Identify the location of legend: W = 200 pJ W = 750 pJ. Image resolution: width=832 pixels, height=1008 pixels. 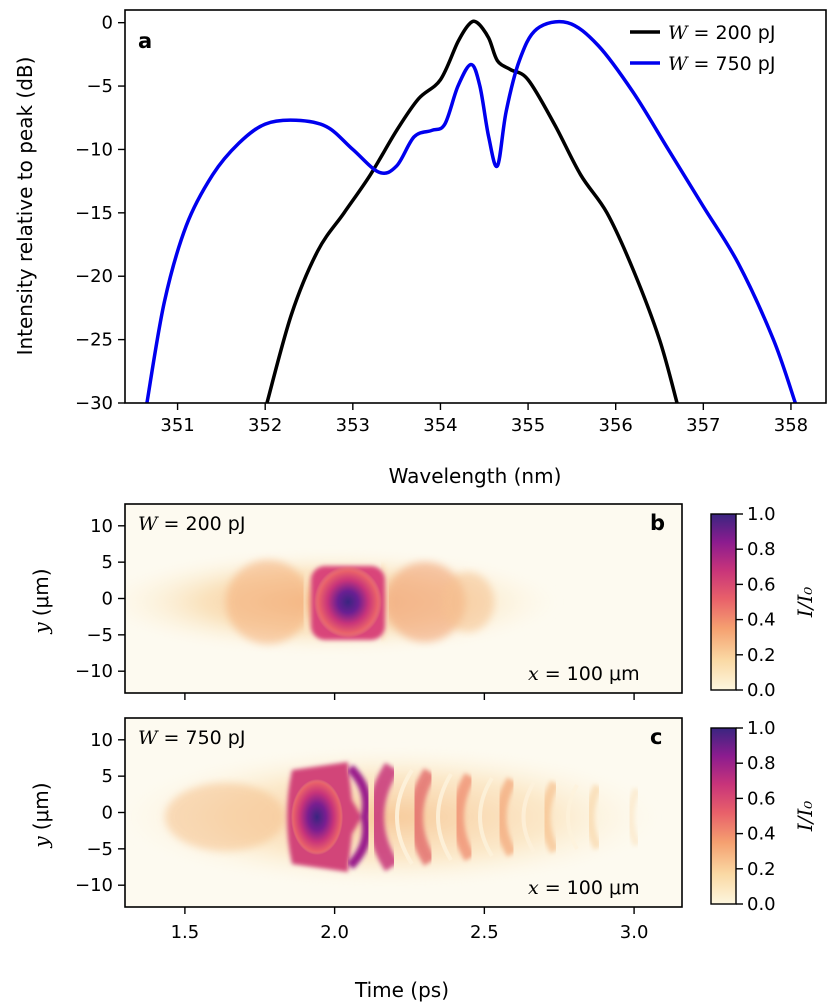
(702, 48).